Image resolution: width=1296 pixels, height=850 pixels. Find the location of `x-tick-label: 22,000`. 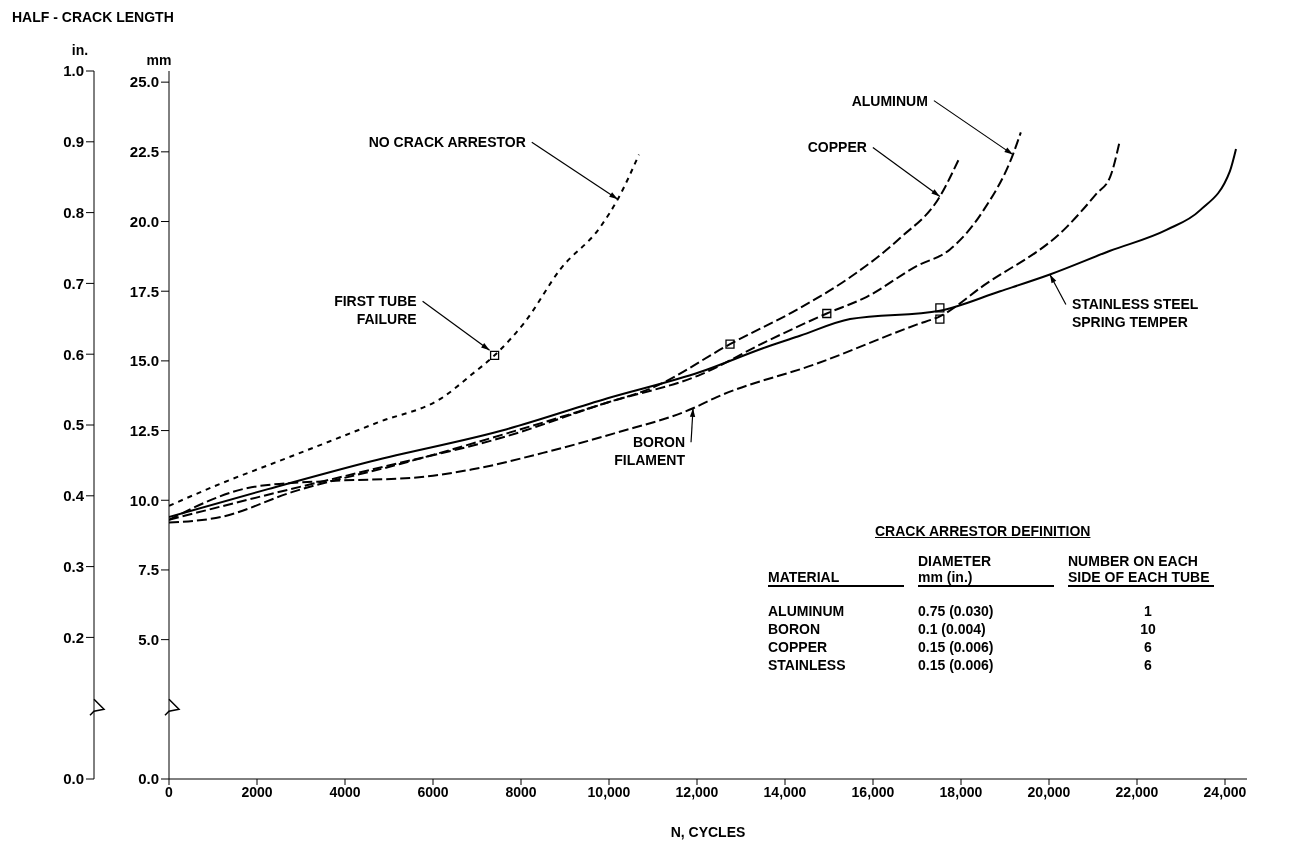

x-tick-label: 22,000 is located at coordinates (1137, 791).